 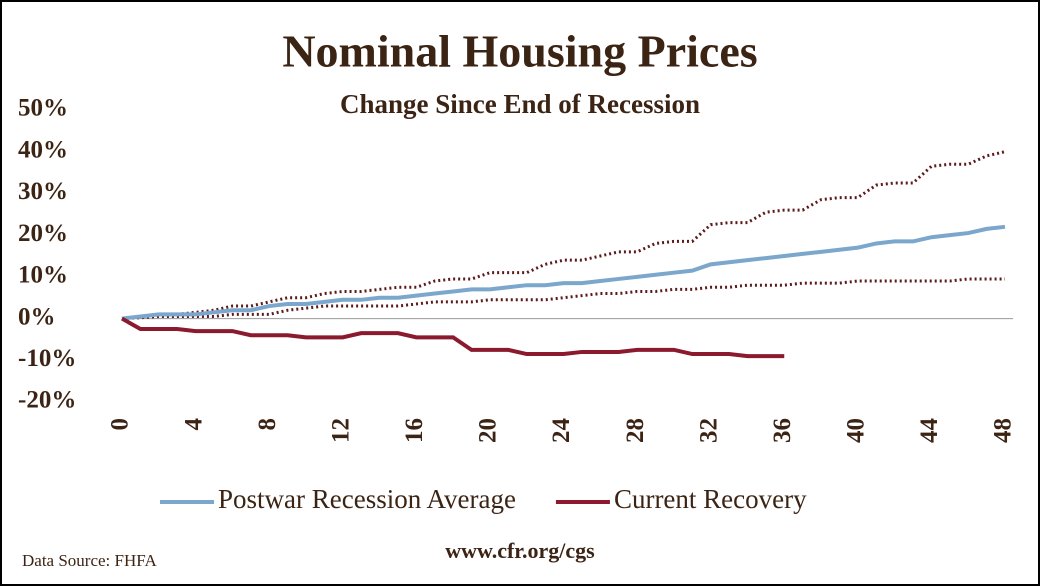 What do you see at coordinates (782, 430) in the screenshot?
I see `x-tick-label: 36` at bounding box center [782, 430].